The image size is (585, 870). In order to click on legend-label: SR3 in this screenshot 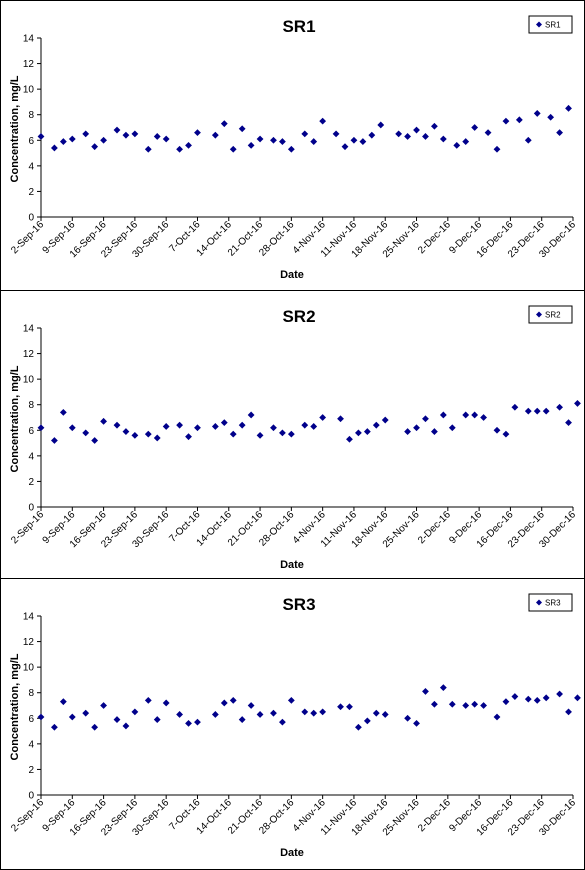, I will do `click(553, 603)`.